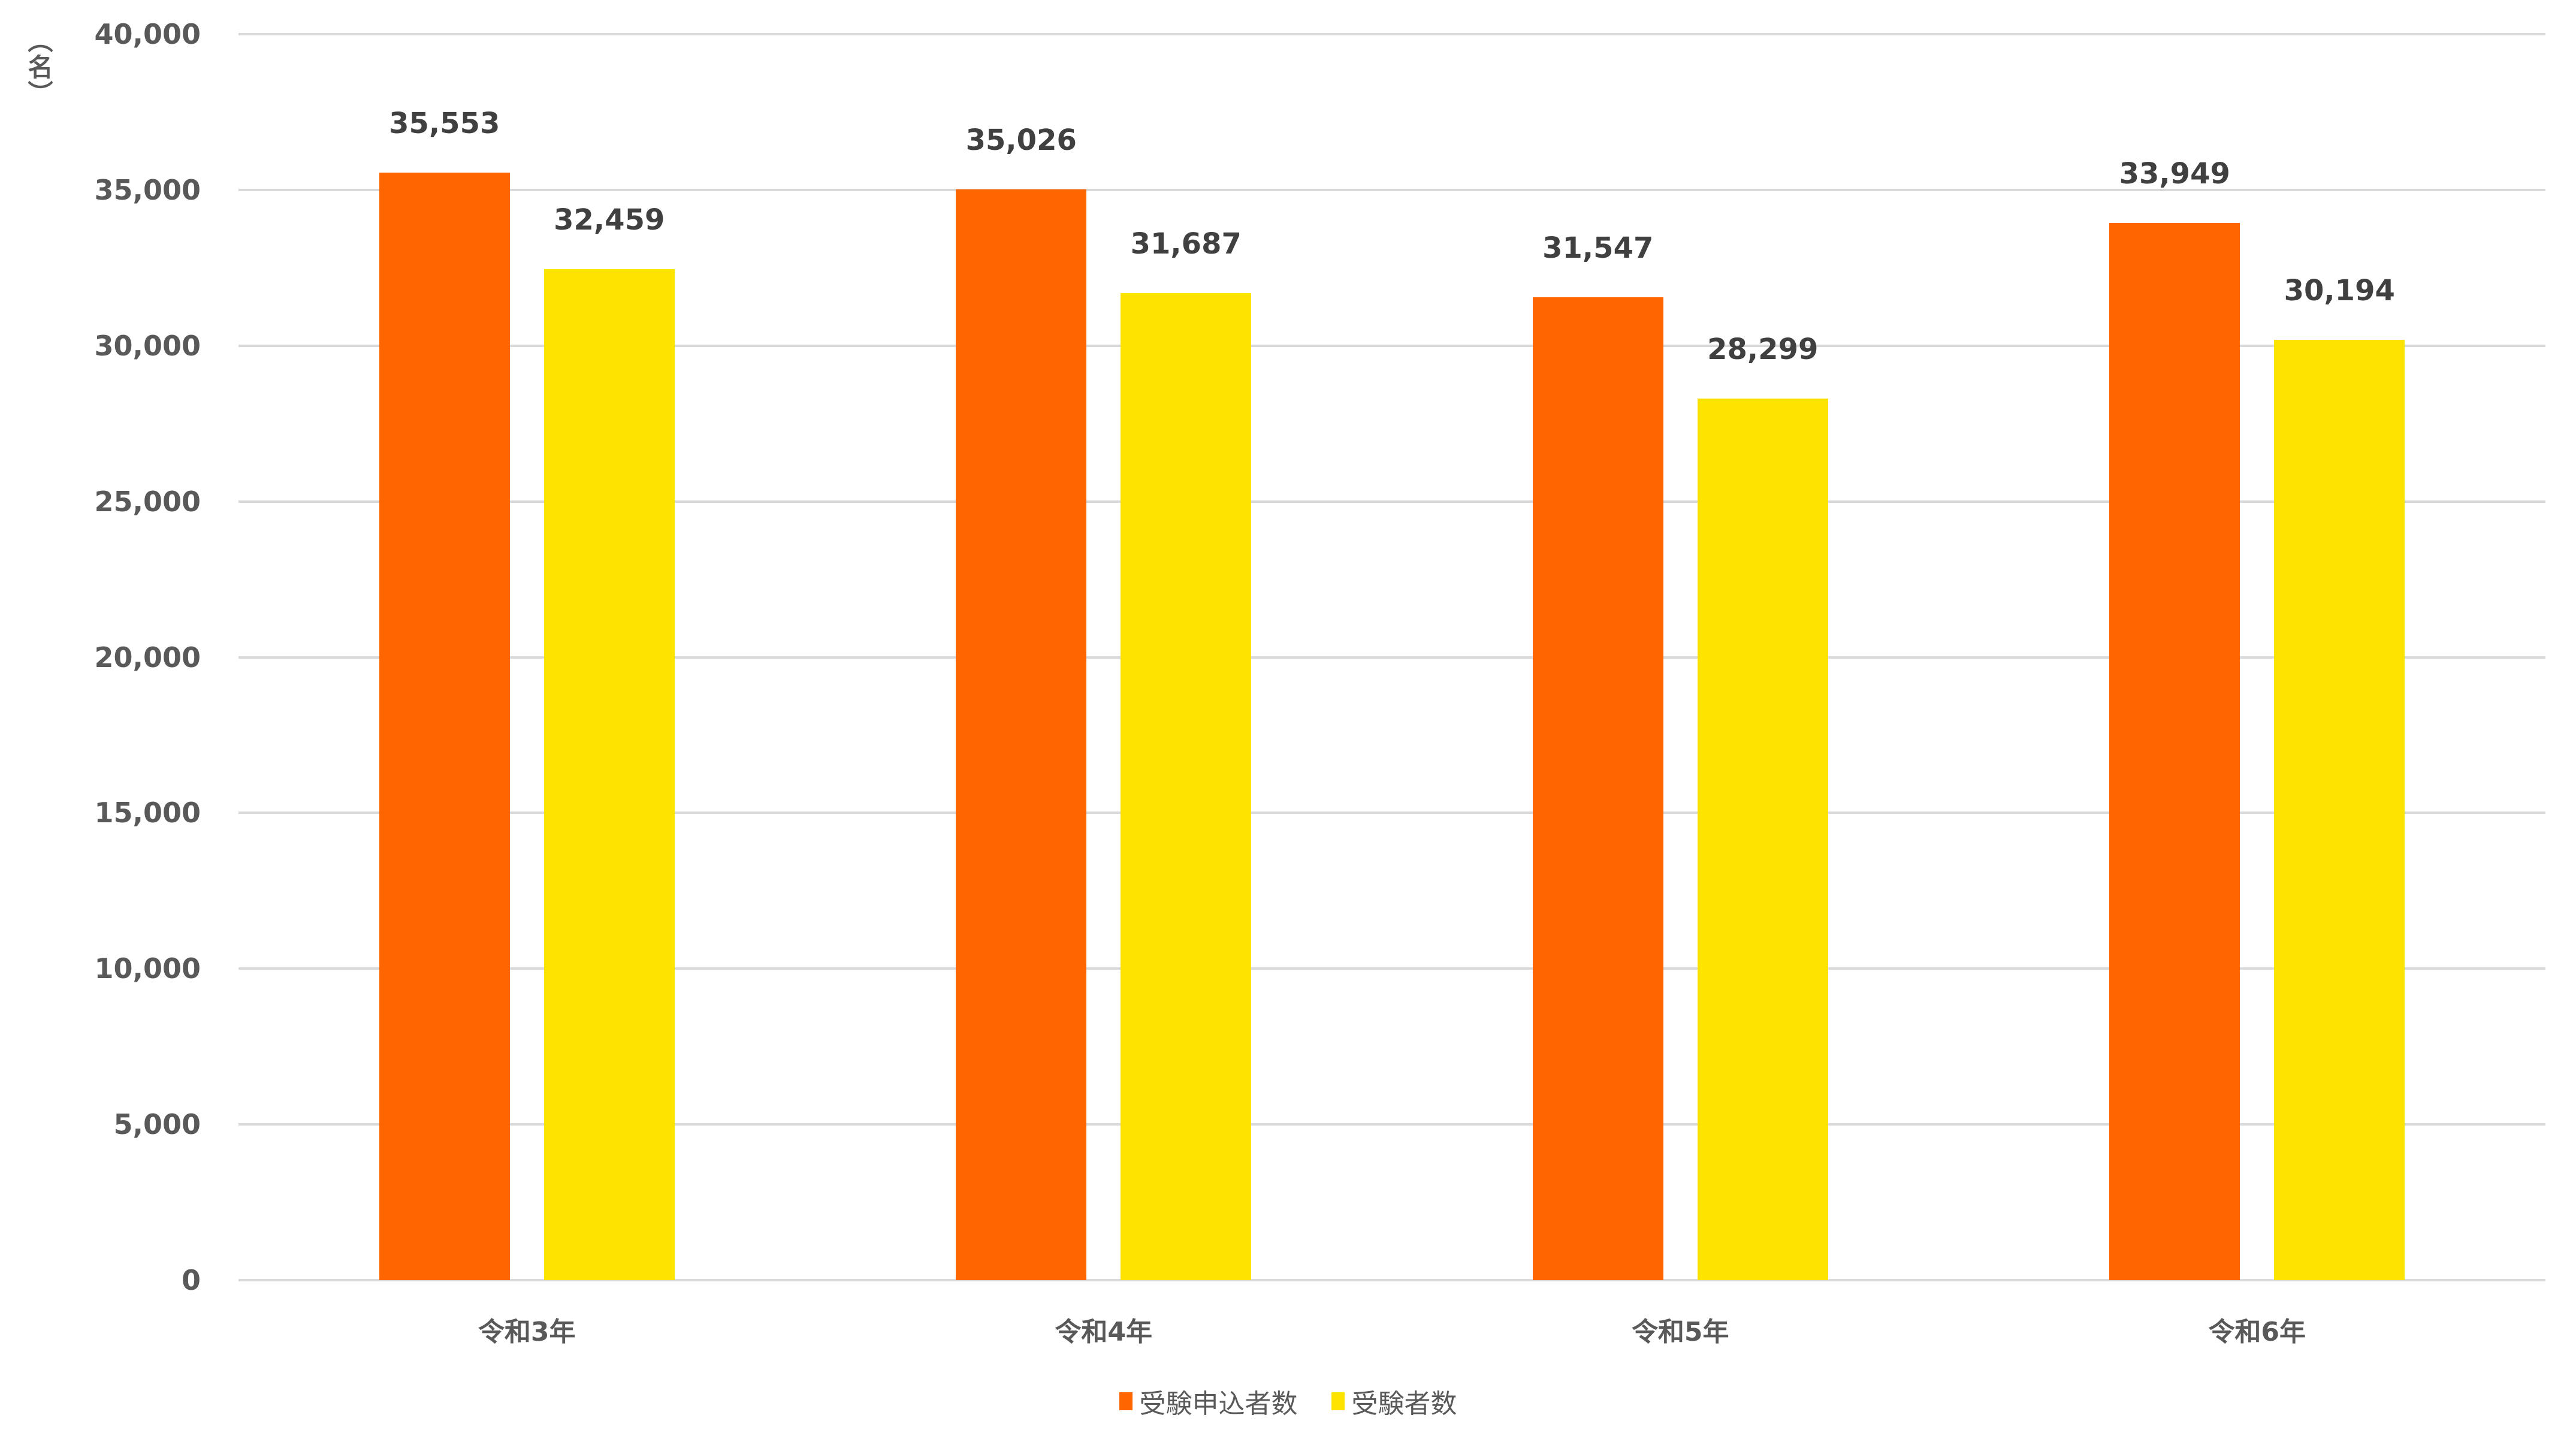 The image size is (2576, 1445). I want to click on legend-swatch-yellow-icon, so click(1338, 1401).